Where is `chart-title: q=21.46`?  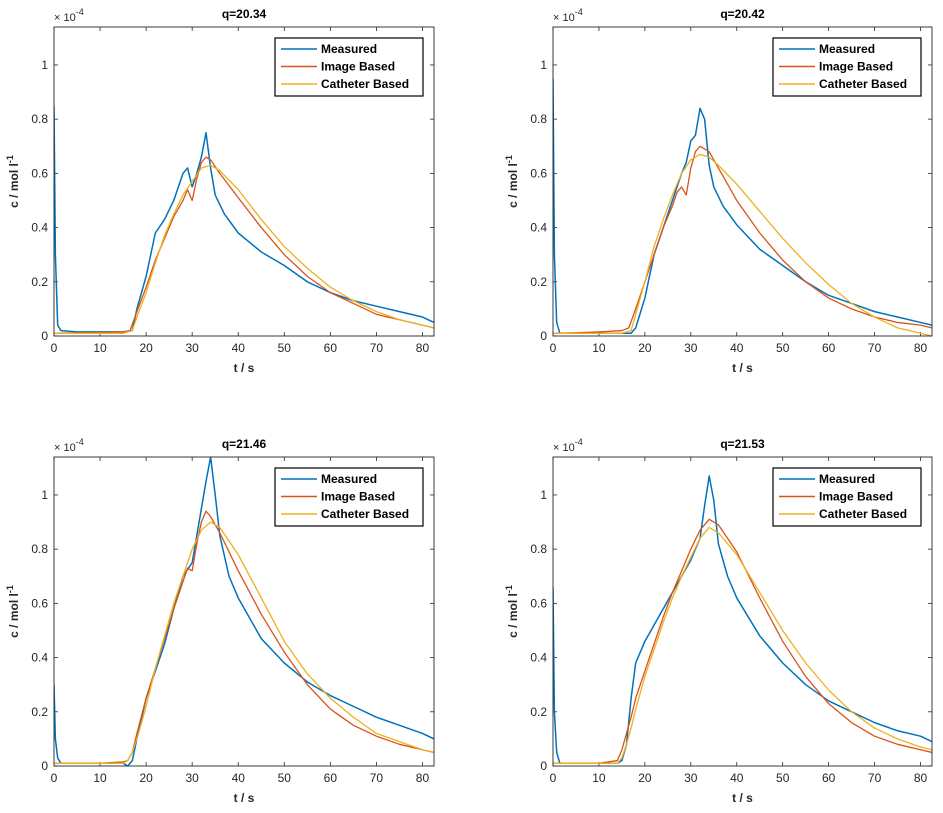 chart-title: q=21.46 is located at coordinates (244, 444).